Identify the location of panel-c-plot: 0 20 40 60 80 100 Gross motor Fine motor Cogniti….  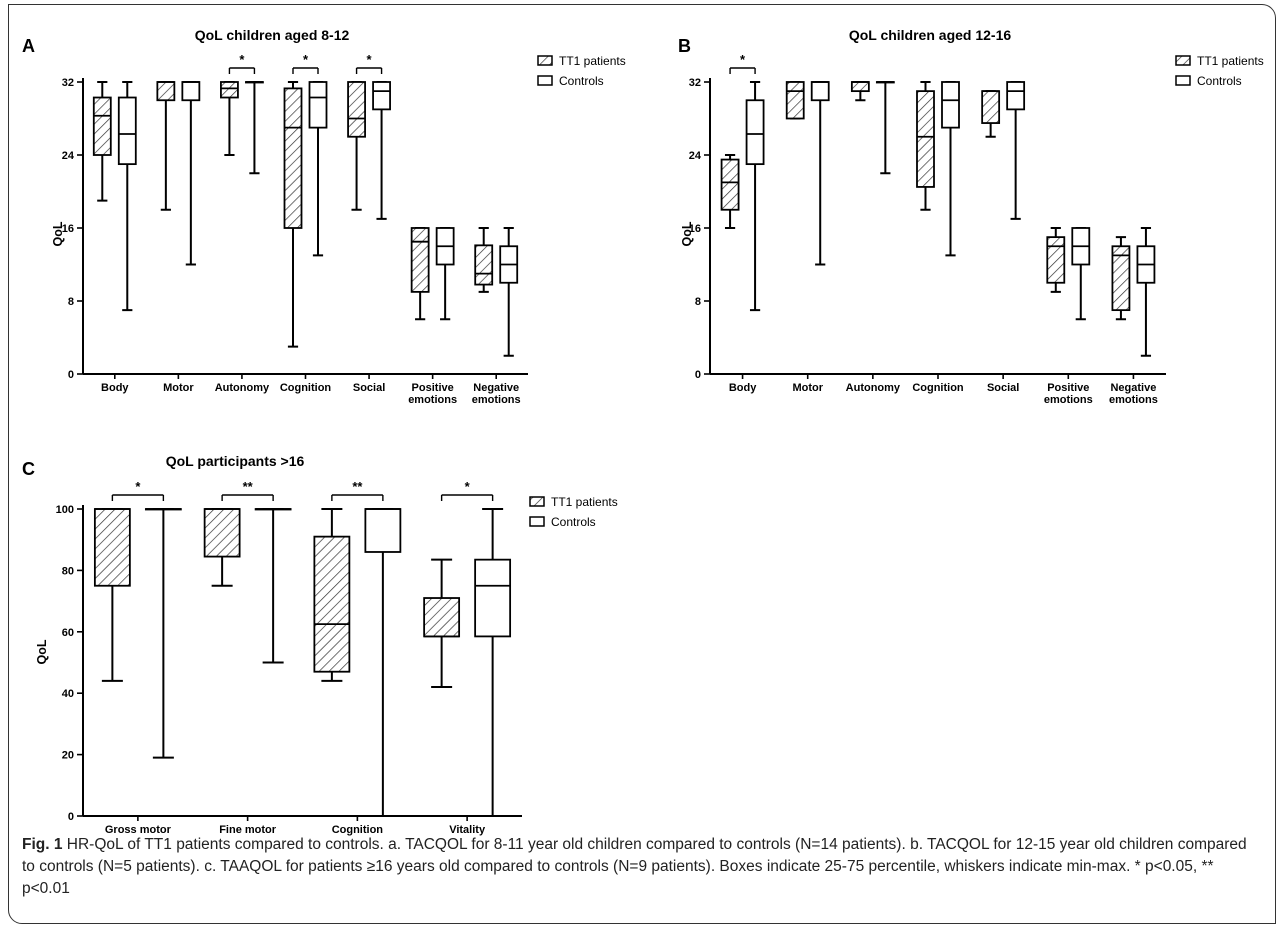
(289, 657).